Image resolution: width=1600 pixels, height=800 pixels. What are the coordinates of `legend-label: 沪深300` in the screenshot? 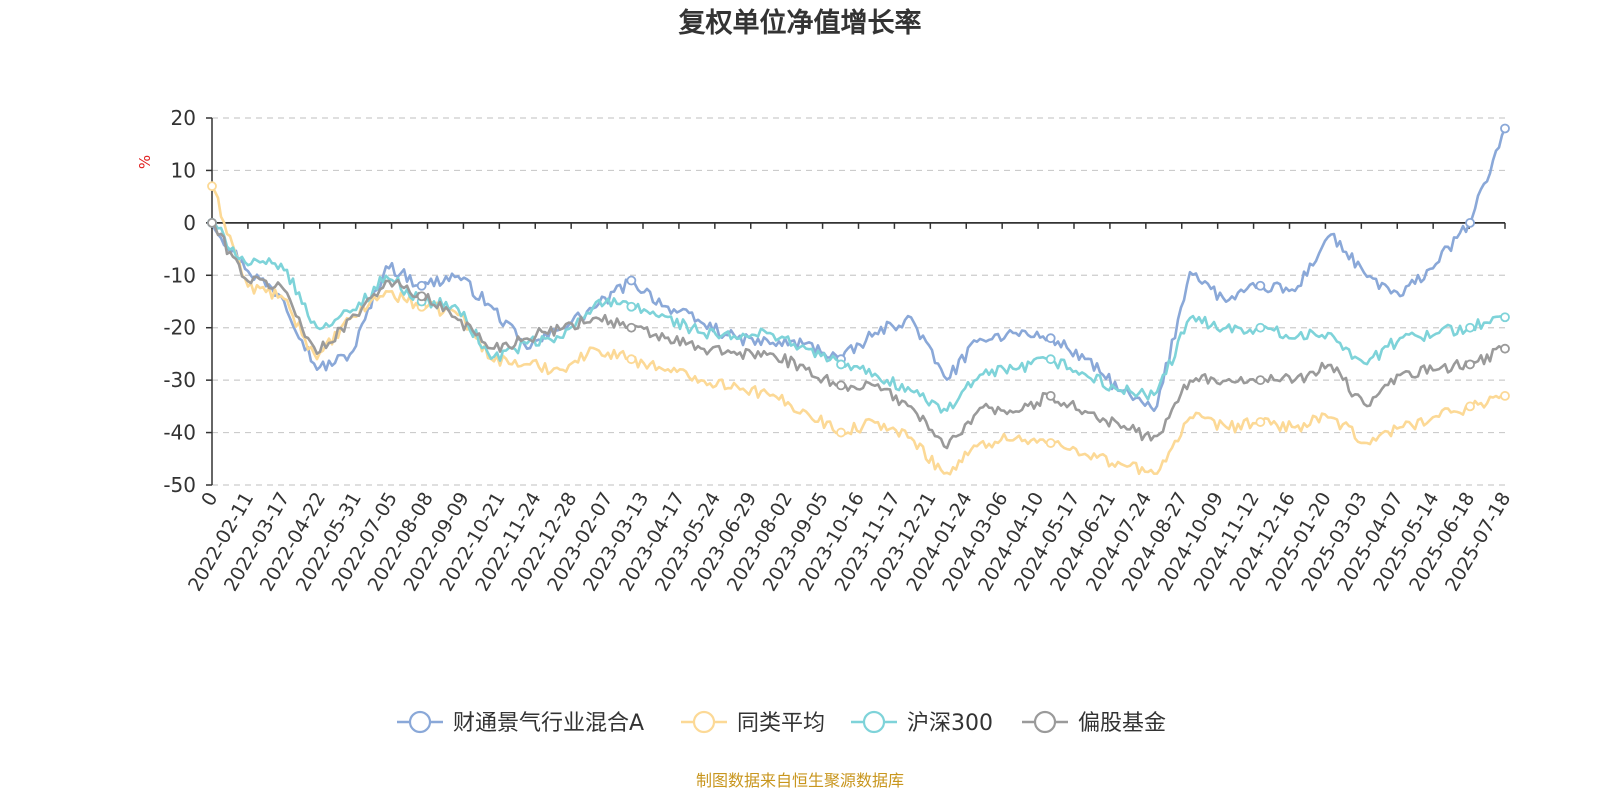 It's located at (950, 723).